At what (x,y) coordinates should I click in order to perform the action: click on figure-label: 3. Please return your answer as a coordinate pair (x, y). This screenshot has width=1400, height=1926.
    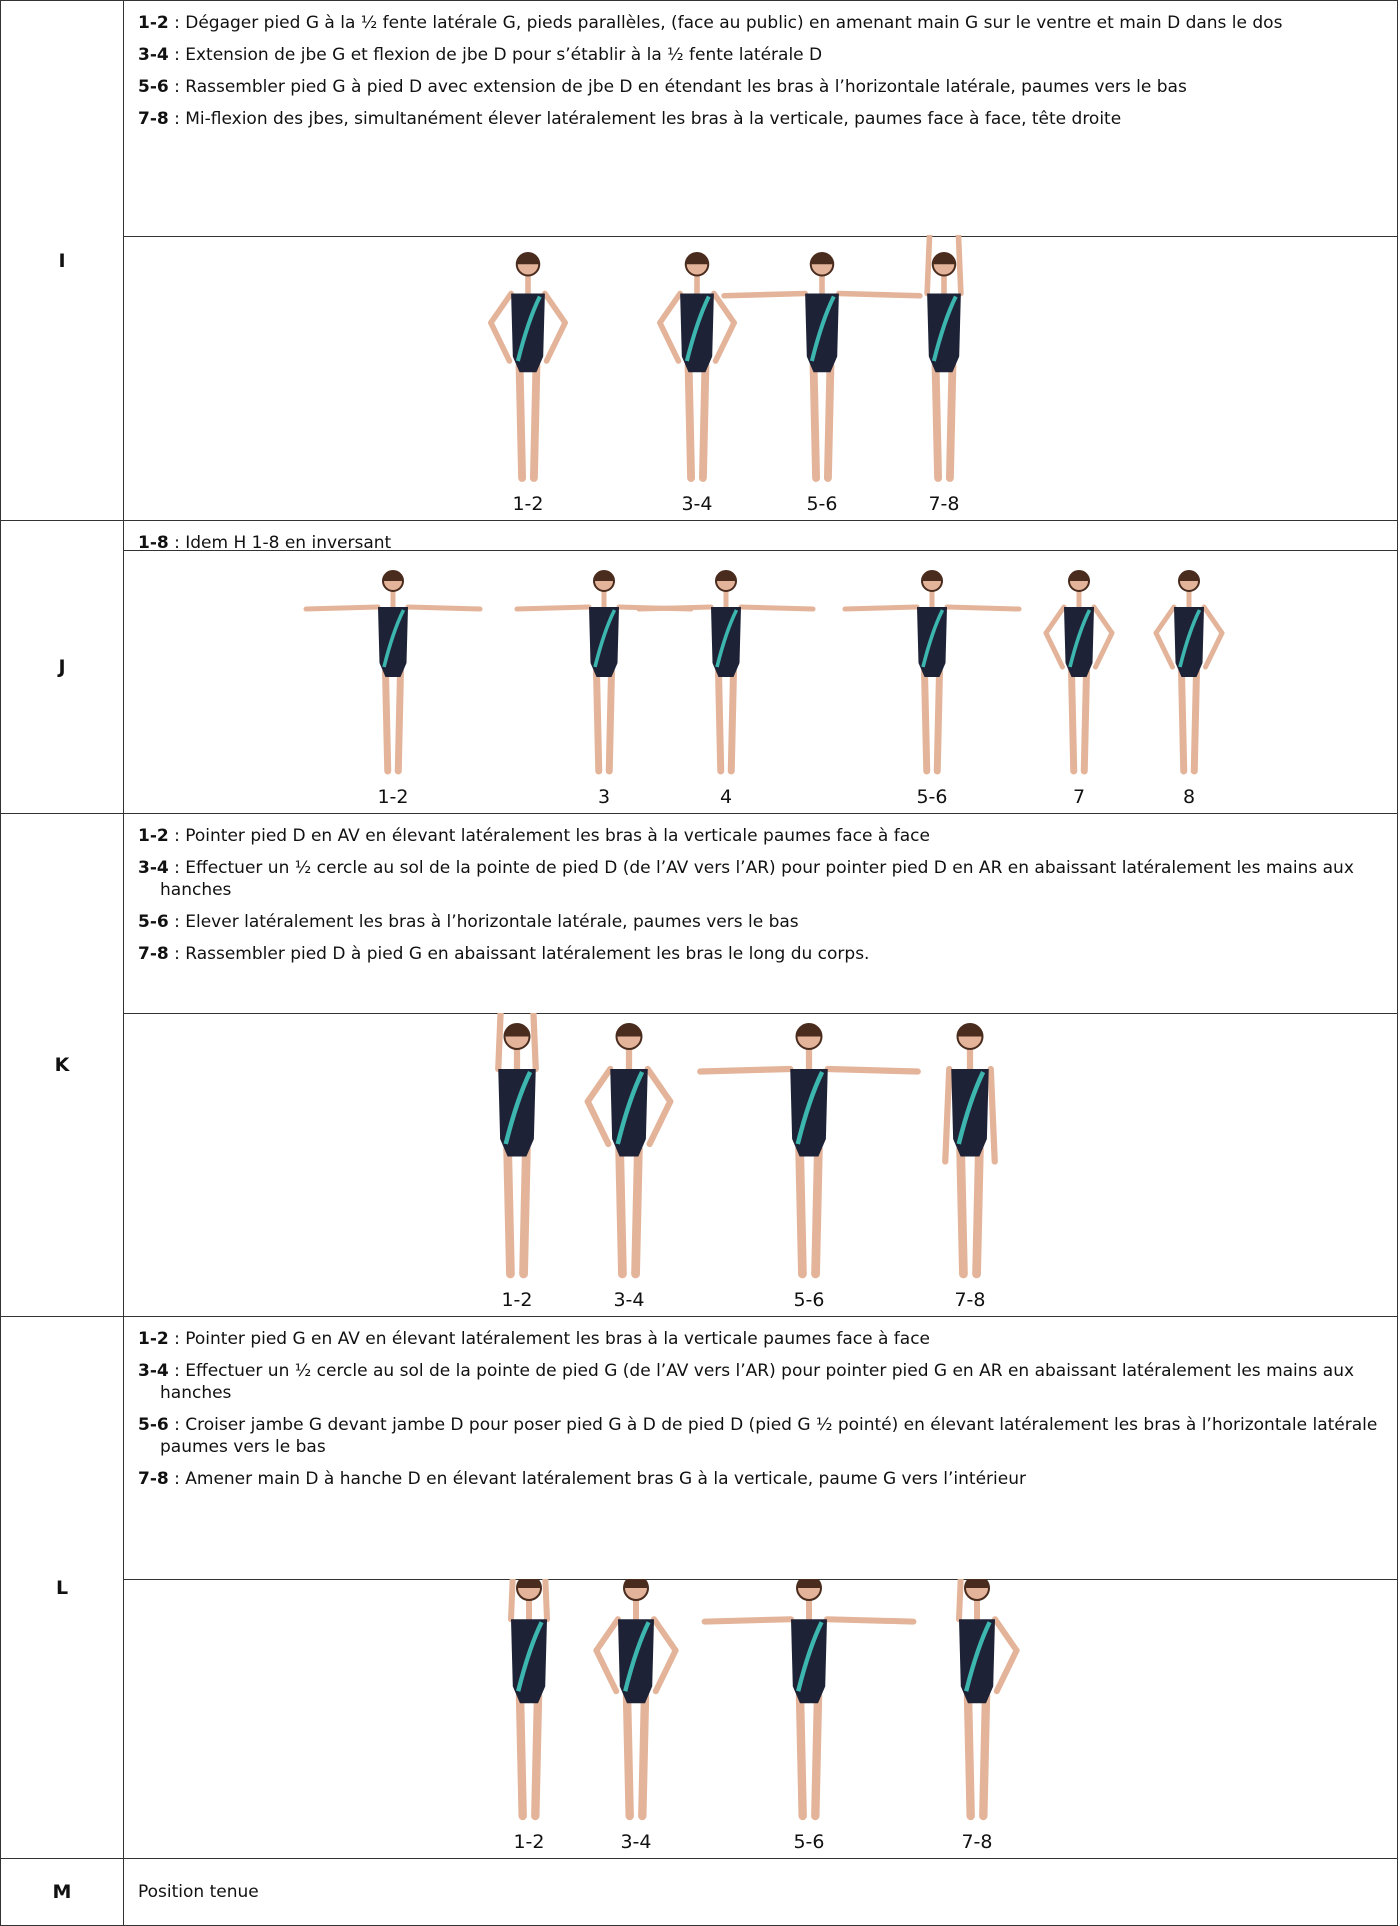
    Looking at the image, I should click on (604, 797).